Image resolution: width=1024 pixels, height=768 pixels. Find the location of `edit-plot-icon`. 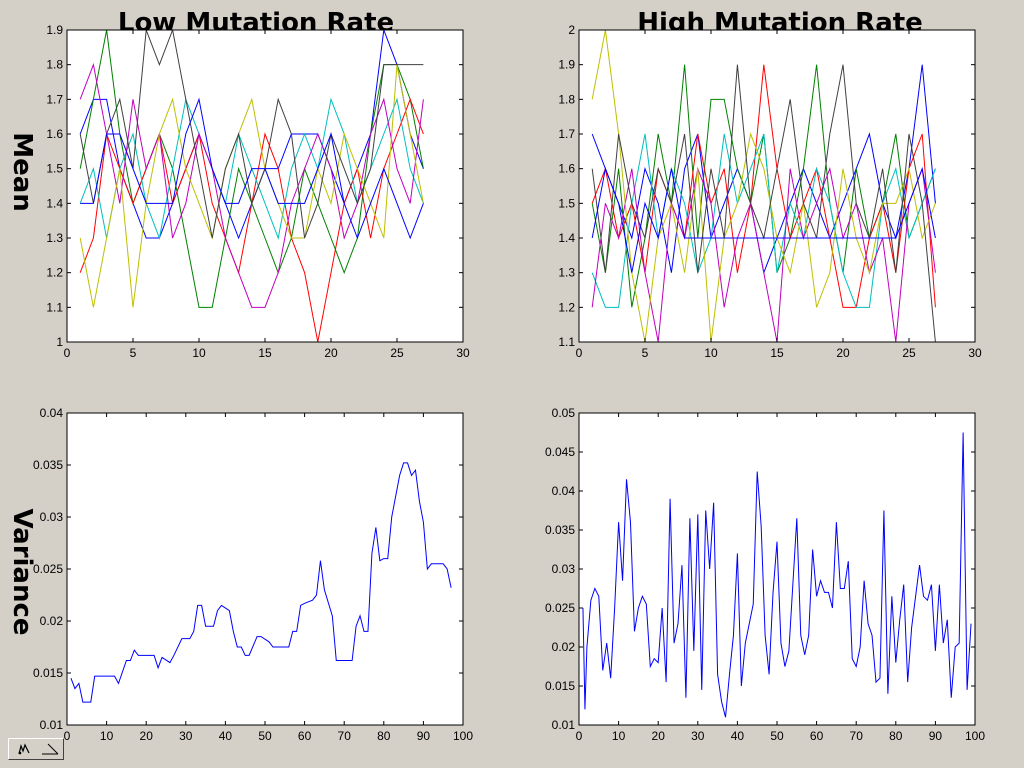

edit-plot-icon is located at coordinates (24, 749).